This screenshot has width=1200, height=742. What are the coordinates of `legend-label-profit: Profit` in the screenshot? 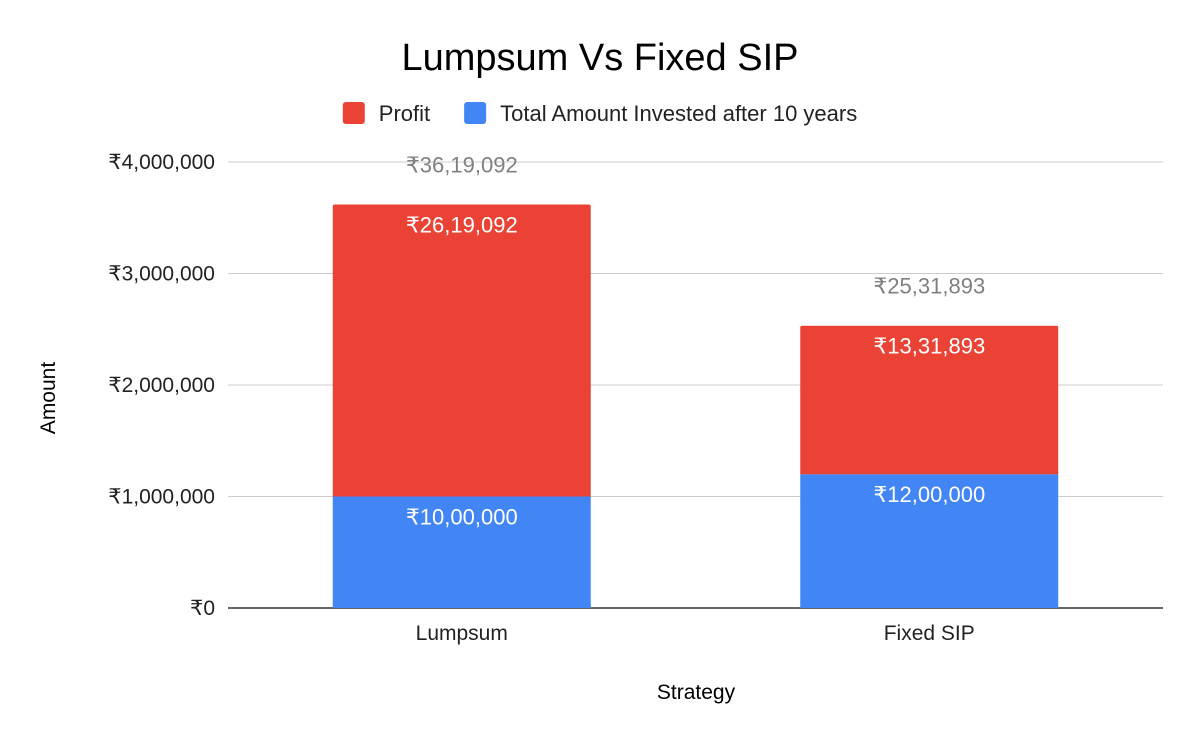 It's located at (404, 113).